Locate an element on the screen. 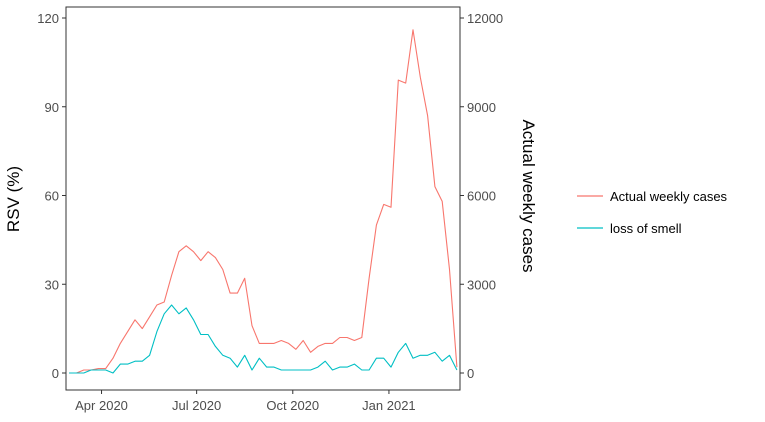 This screenshot has width=765, height=422. series-line-loss-of-smell is located at coordinates (263, 339).